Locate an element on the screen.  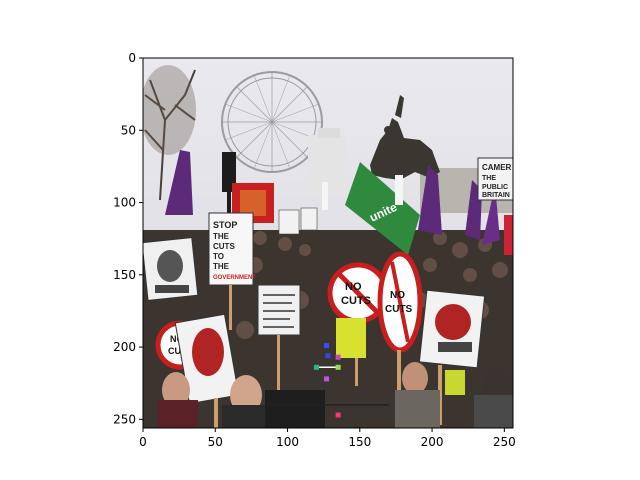
unite-flag: unite is located at coordinates (382, 208).